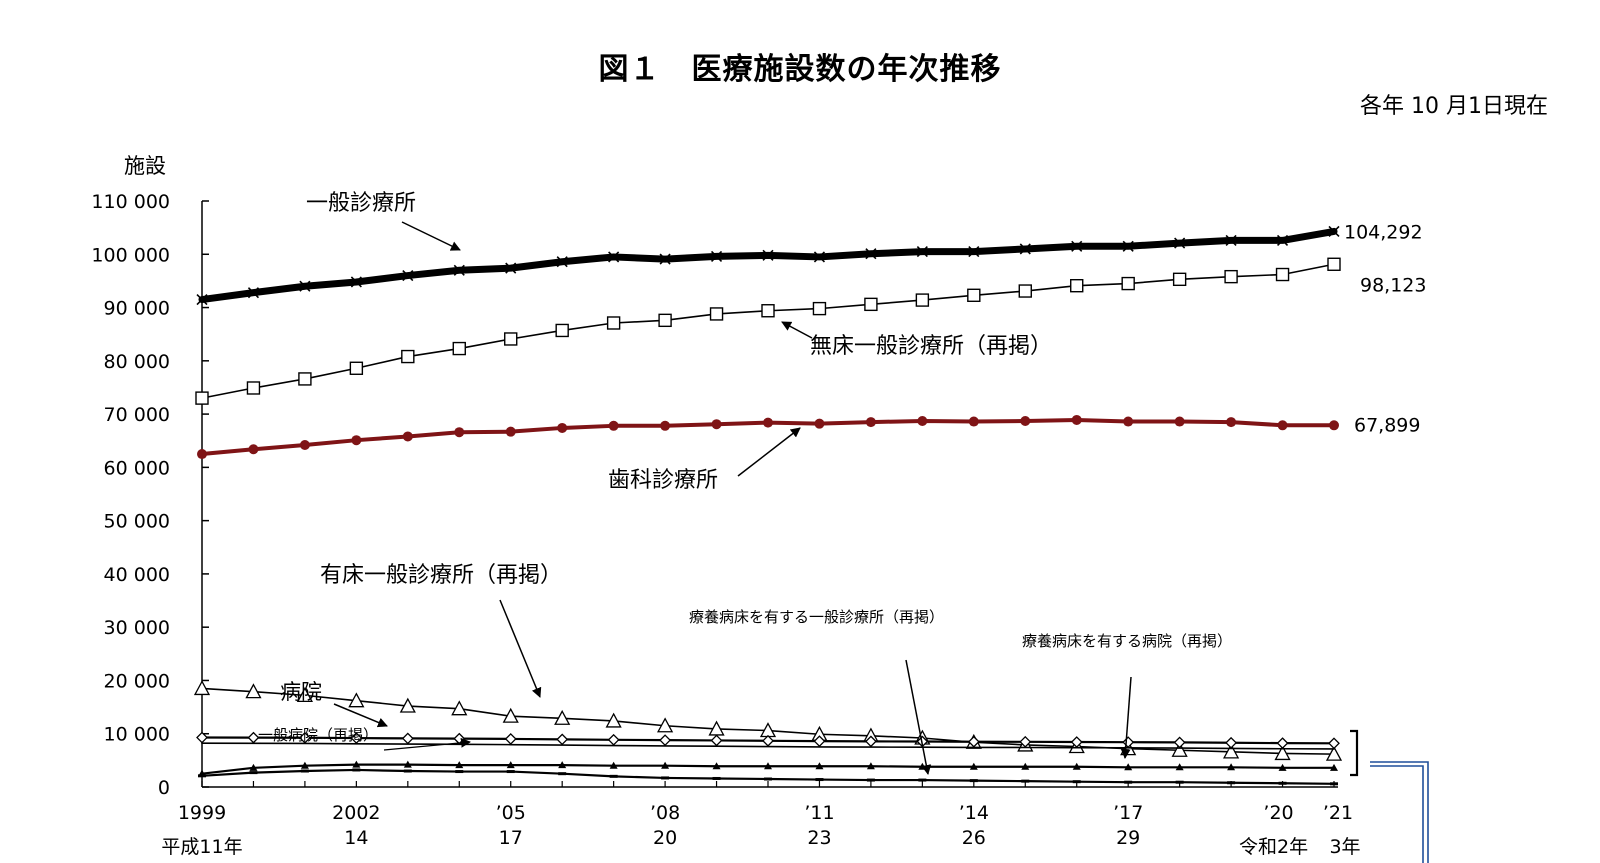 Image resolution: width=1600 pixels, height=863 pixels. Describe the element at coordinates (431, 236) in the screenshot. I see `annotation-arrow-general-clinic` at that location.